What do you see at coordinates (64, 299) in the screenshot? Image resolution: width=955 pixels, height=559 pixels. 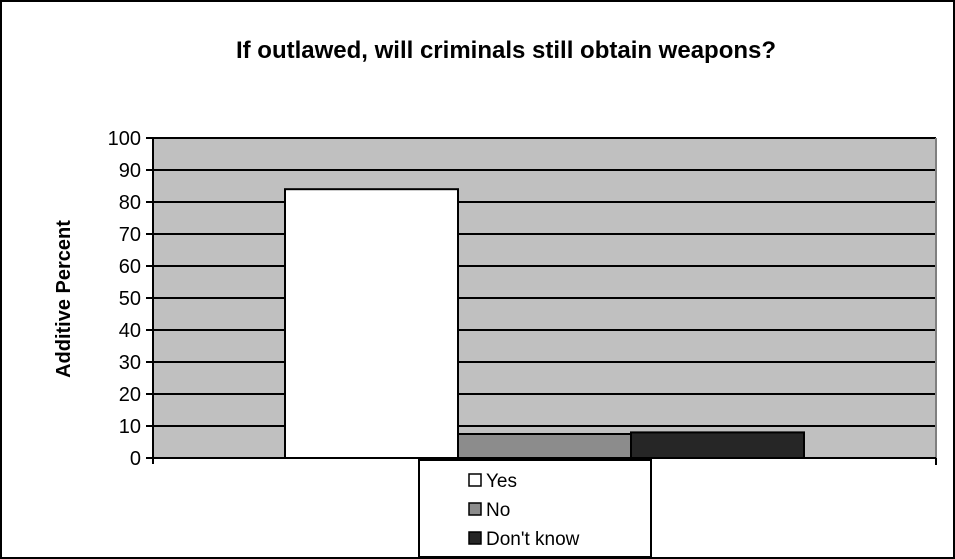 I see `y-axis-label: Additive Percent` at bounding box center [64, 299].